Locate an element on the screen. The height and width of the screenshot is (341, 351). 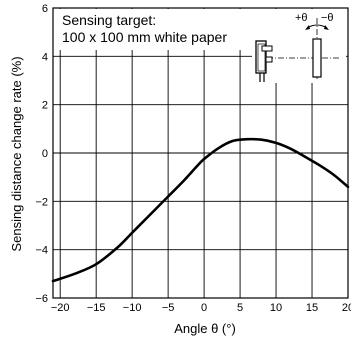
y-tick-label: −4 is located at coordinates (41, 251).